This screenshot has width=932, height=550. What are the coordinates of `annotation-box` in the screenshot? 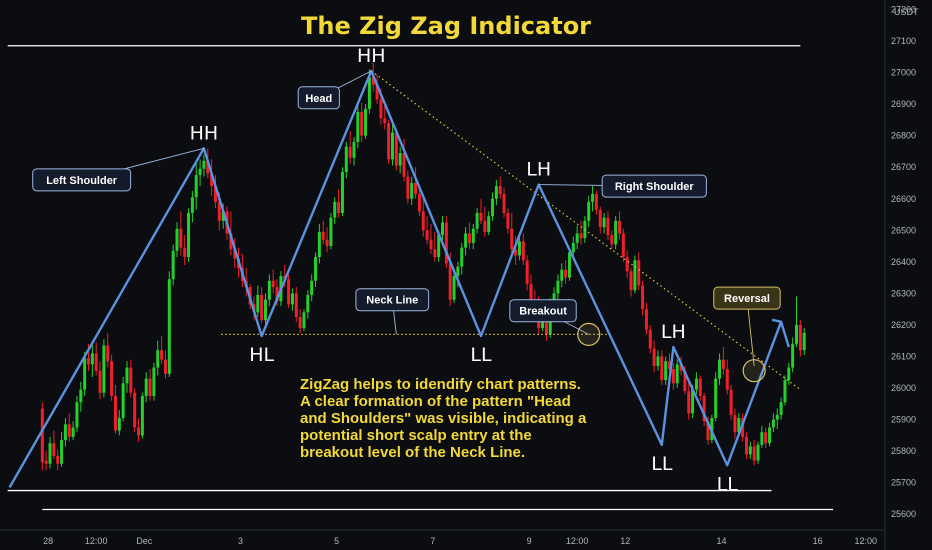 It's located at (543, 311).